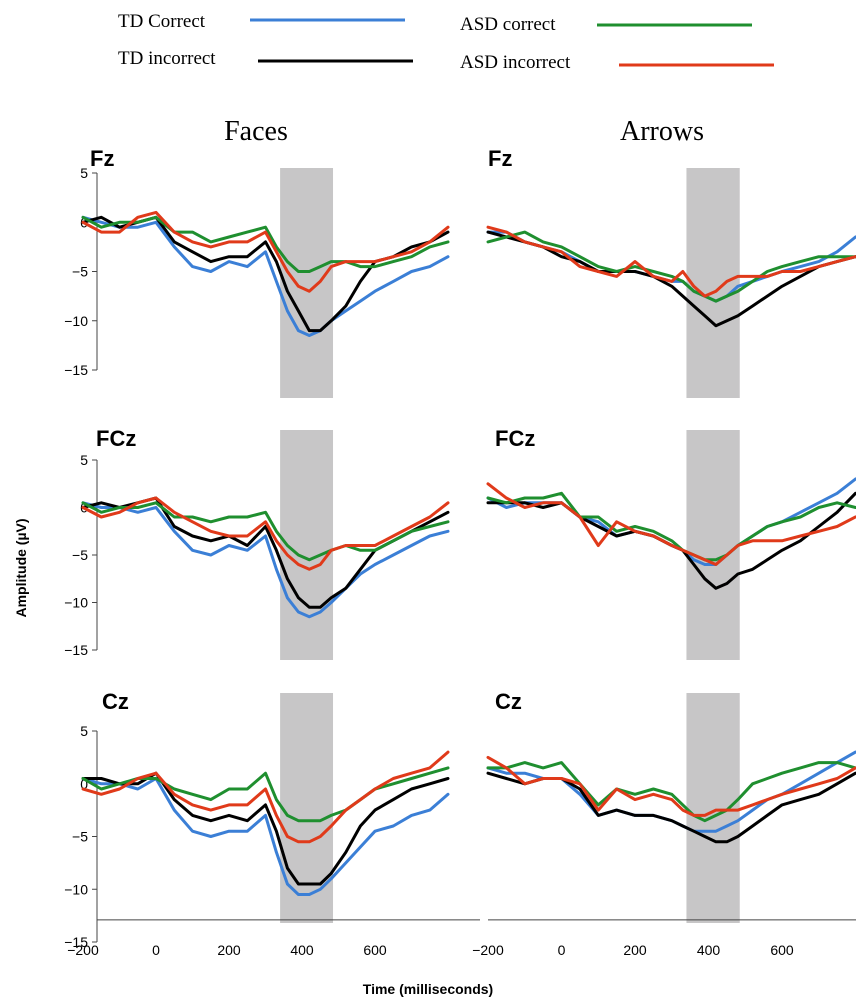  What do you see at coordinates (664, 823) in the screenshot?
I see `panel-arrows-cz: Cz −200 0 200 400 600` at bounding box center [664, 823].